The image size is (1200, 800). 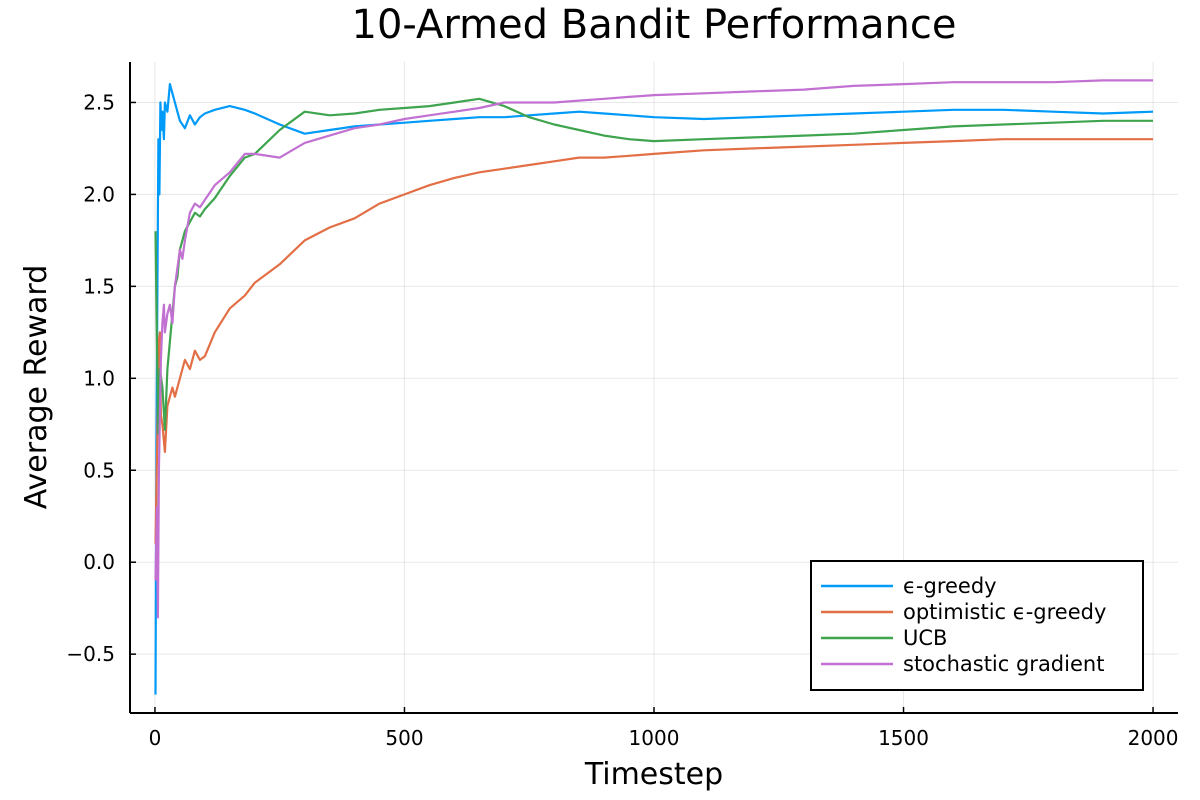 I want to click on x-tick-label: 0, so click(x=155, y=738).